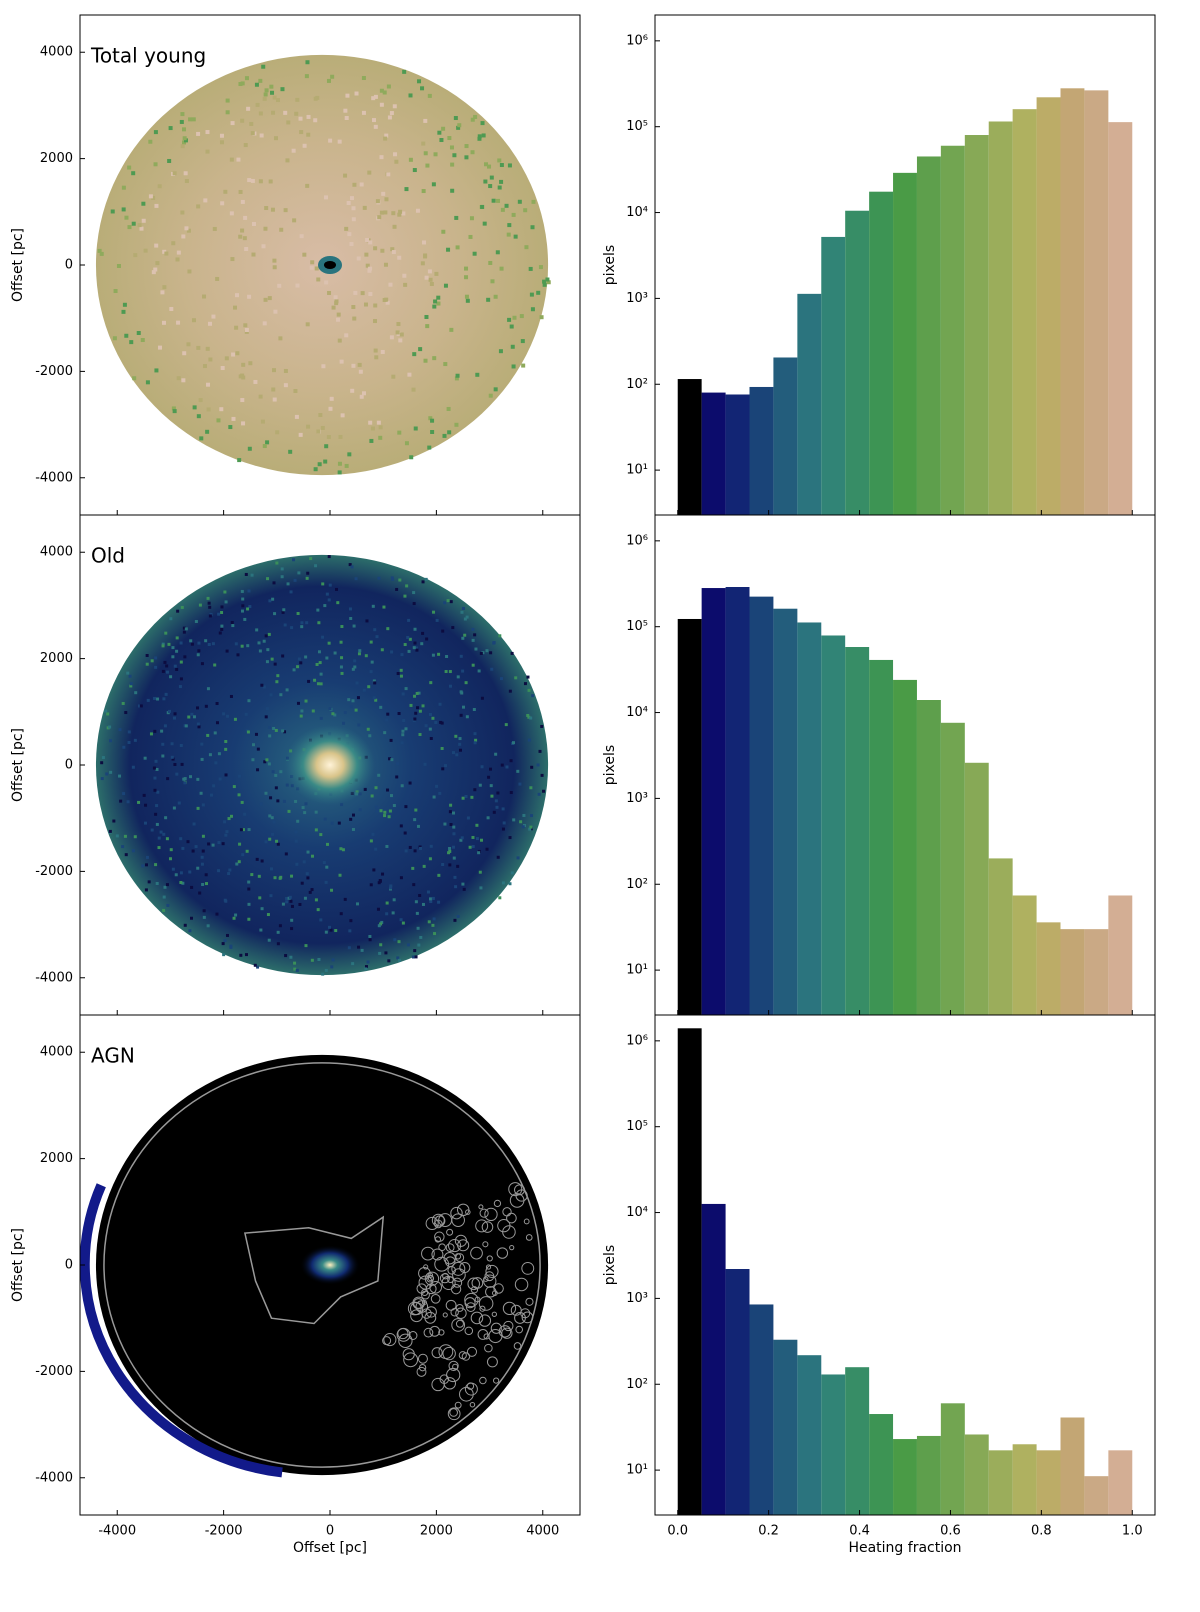 The width and height of the screenshot is (1200, 1612). What do you see at coordinates (117, 1531) in the screenshot?
I see `x-tick-label: -4000` at bounding box center [117, 1531].